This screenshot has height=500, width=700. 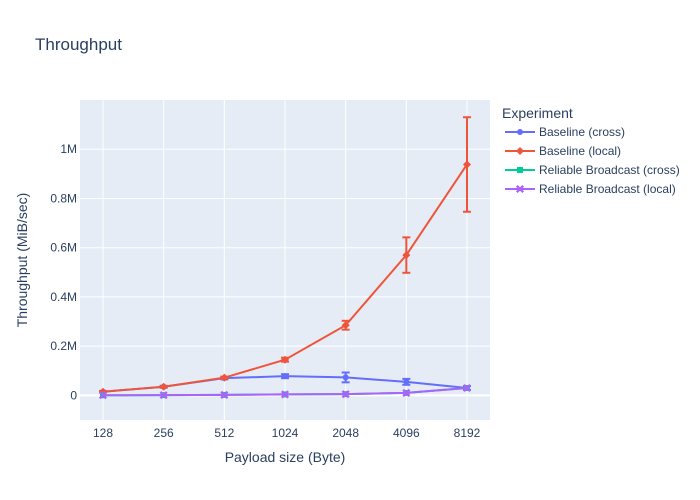 What do you see at coordinates (68, 149) in the screenshot?
I see `y-tick-label: 1M` at bounding box center [68, 149].